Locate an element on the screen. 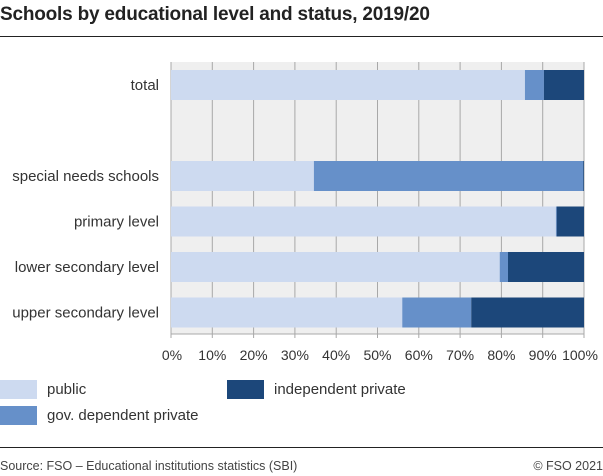 The height and width of the screenshot is (476, 603). legend-swatch-public is located at coordinates (18, 389).